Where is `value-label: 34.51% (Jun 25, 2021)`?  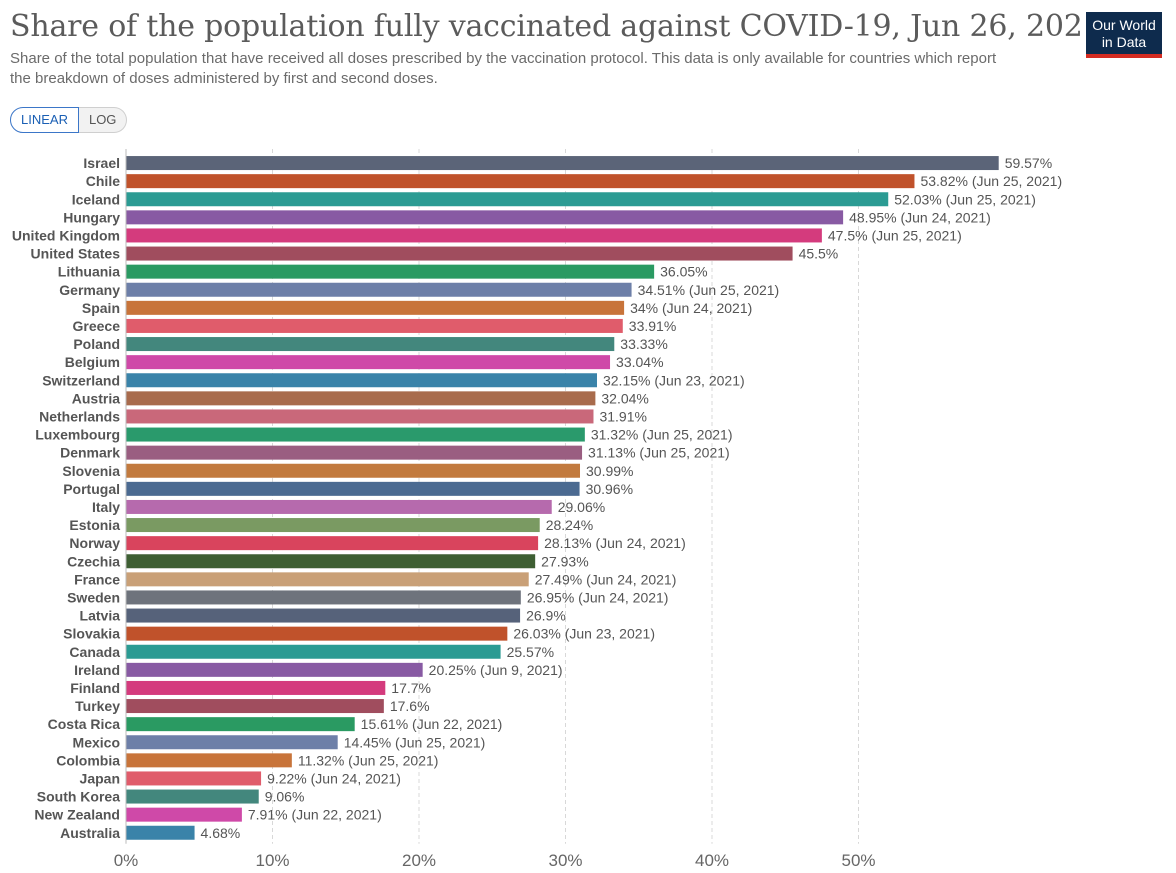
value-label: 34.51% (Jun 25, 2021) is located at coordinates (709, 290).